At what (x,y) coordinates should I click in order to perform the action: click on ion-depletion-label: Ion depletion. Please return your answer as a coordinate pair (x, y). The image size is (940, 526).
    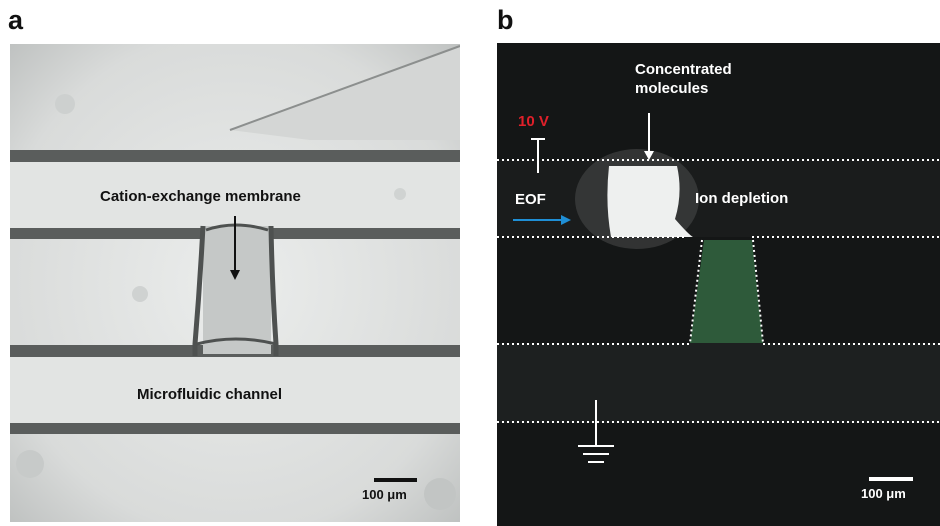
    Looking at the image, I should click on (742, 198).